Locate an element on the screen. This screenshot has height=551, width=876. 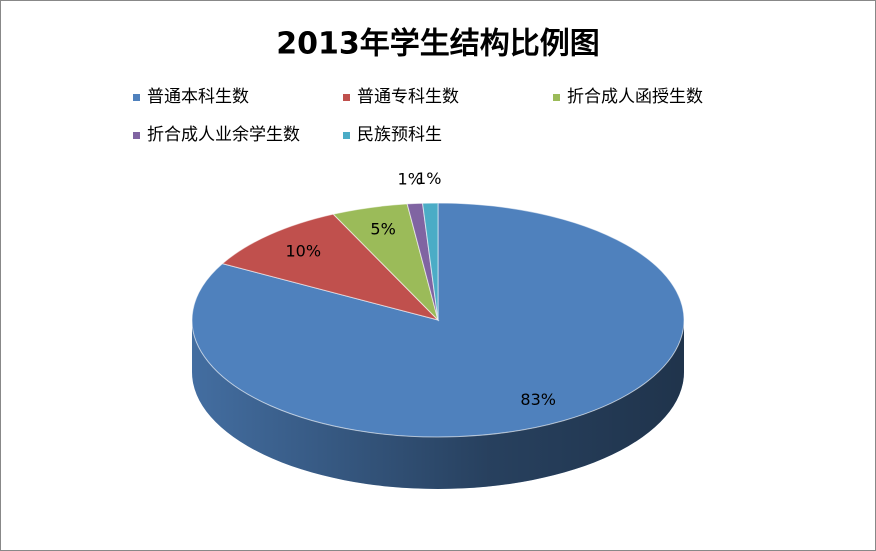
legend-label: 普通专科生数 is located at coordinates (408, 97).